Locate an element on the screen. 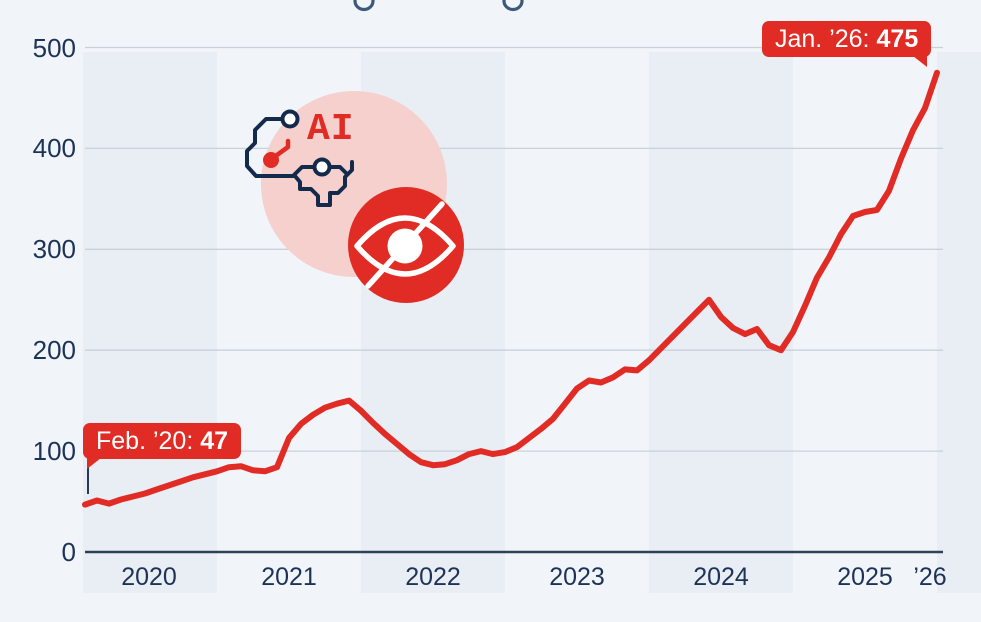  x-axis-tick-label: 2023 is located at coordinates (577, 577).